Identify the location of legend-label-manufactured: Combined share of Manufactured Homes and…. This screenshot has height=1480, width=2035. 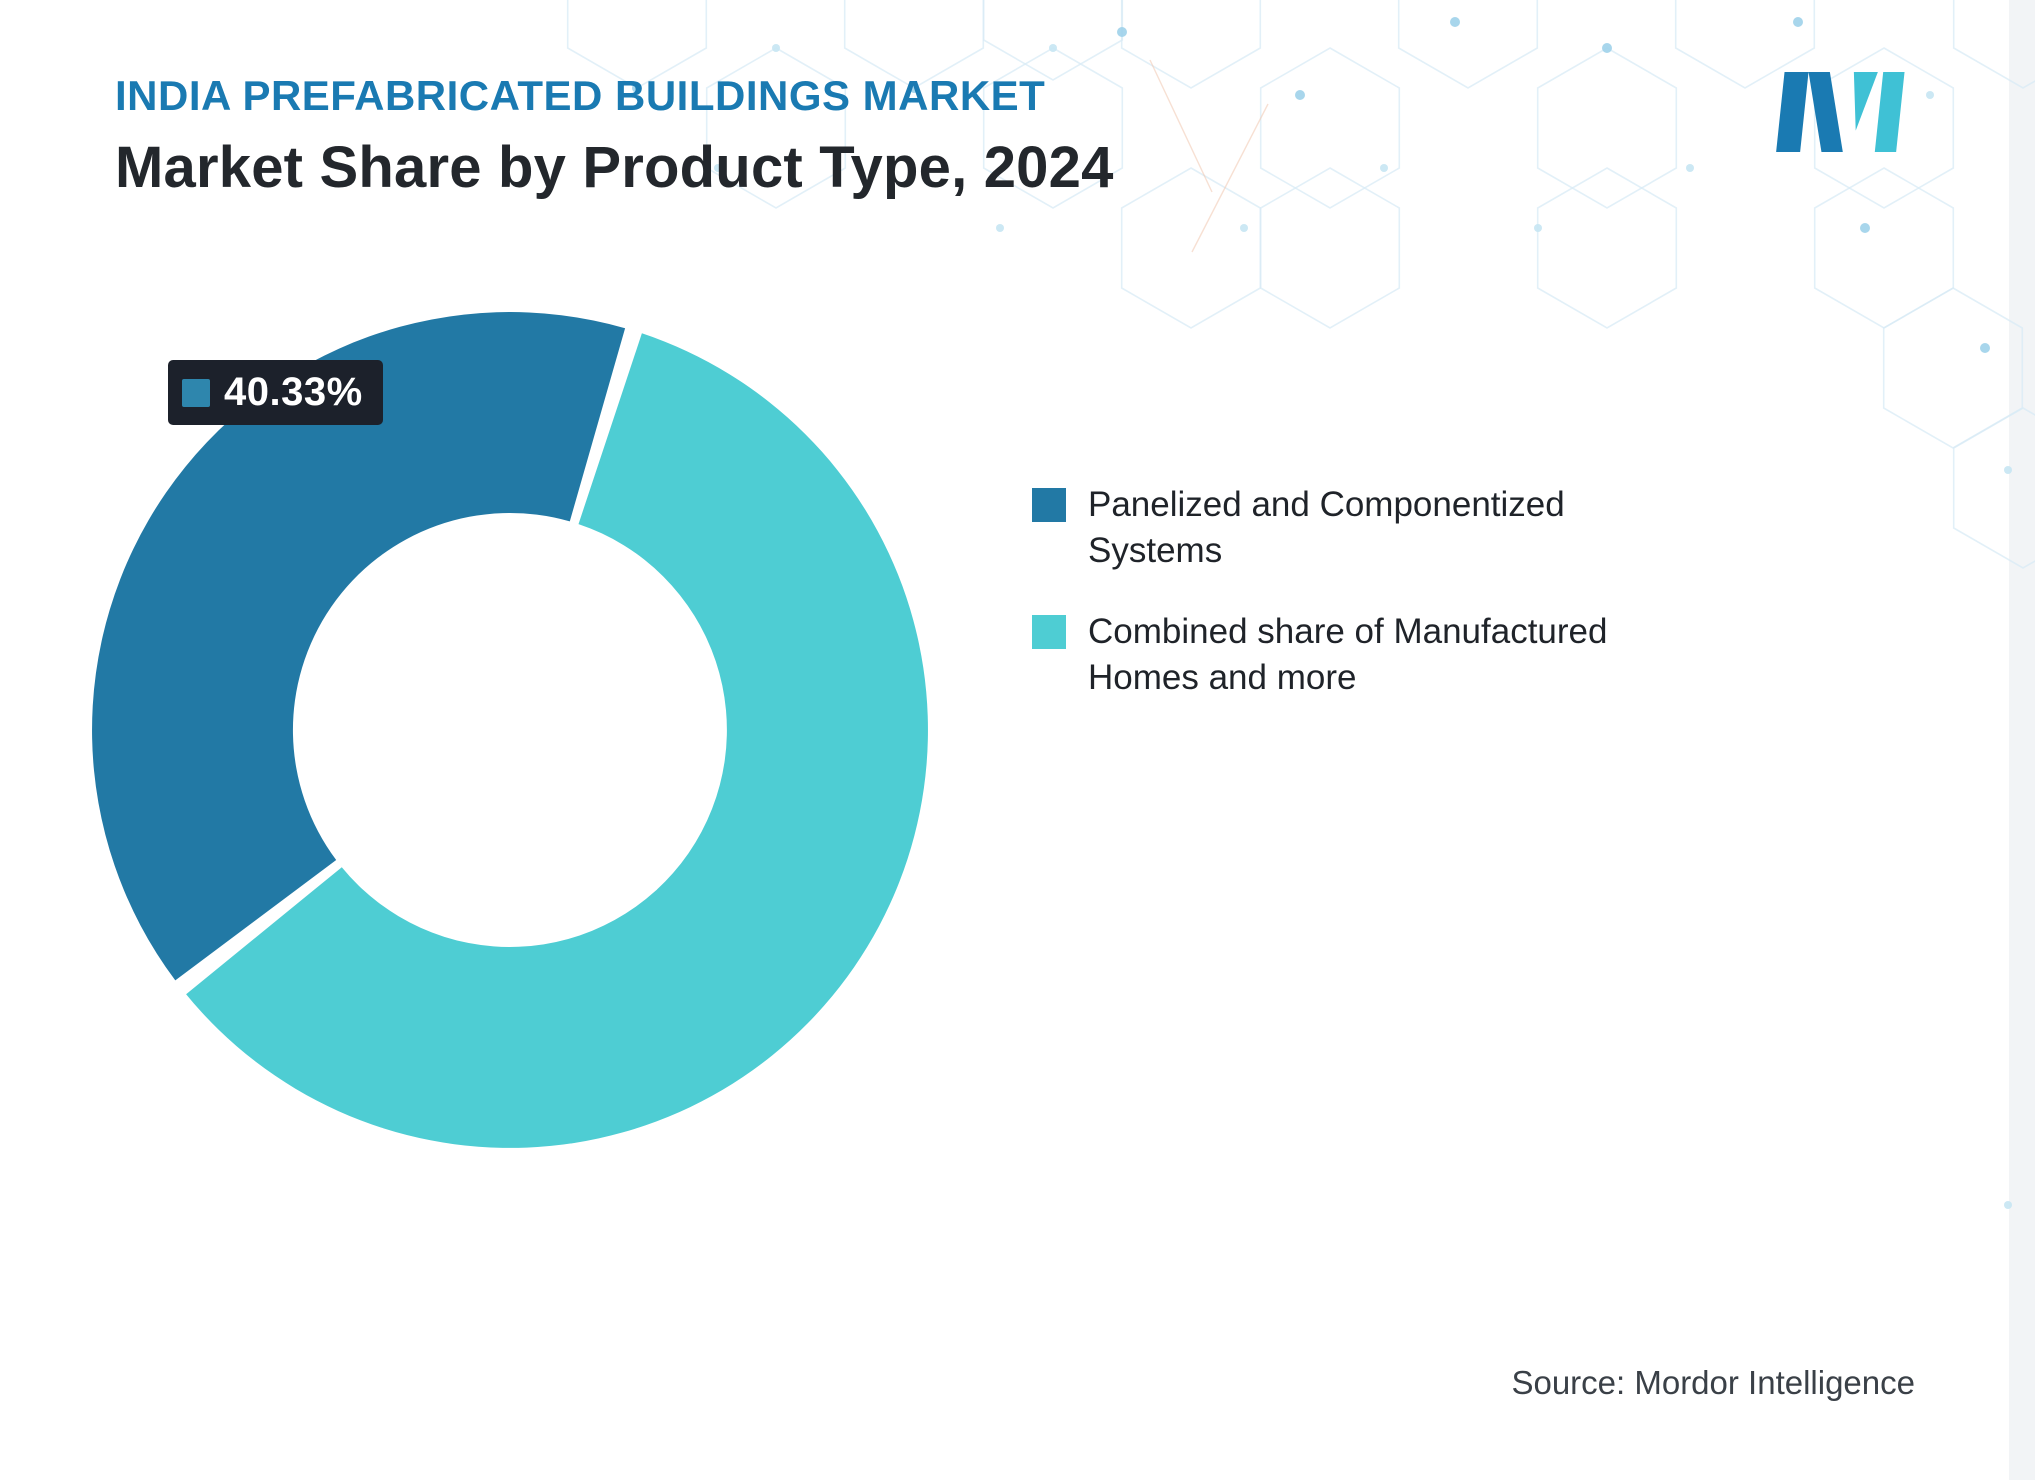
(1348, 654).